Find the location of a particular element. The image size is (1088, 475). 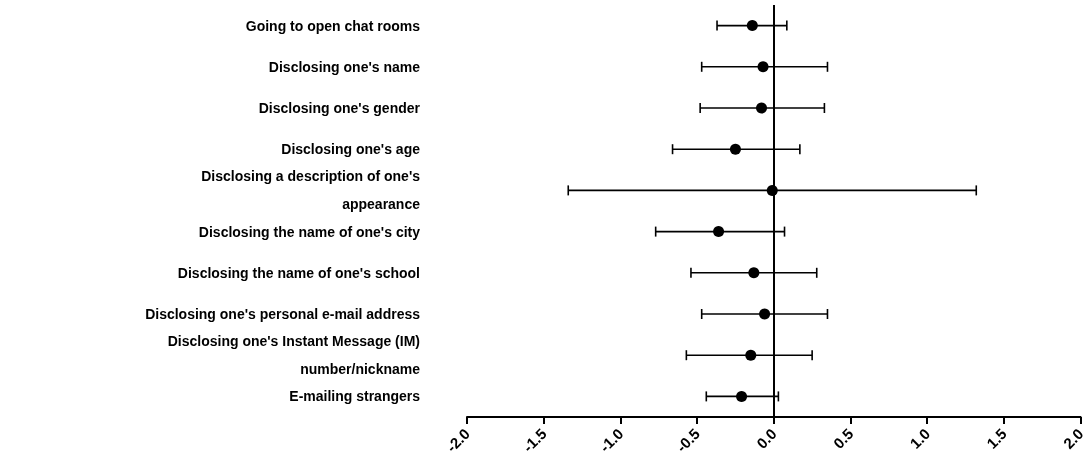

y-tick-label: Disclosing one's gender is located at coordinates (339, 108).